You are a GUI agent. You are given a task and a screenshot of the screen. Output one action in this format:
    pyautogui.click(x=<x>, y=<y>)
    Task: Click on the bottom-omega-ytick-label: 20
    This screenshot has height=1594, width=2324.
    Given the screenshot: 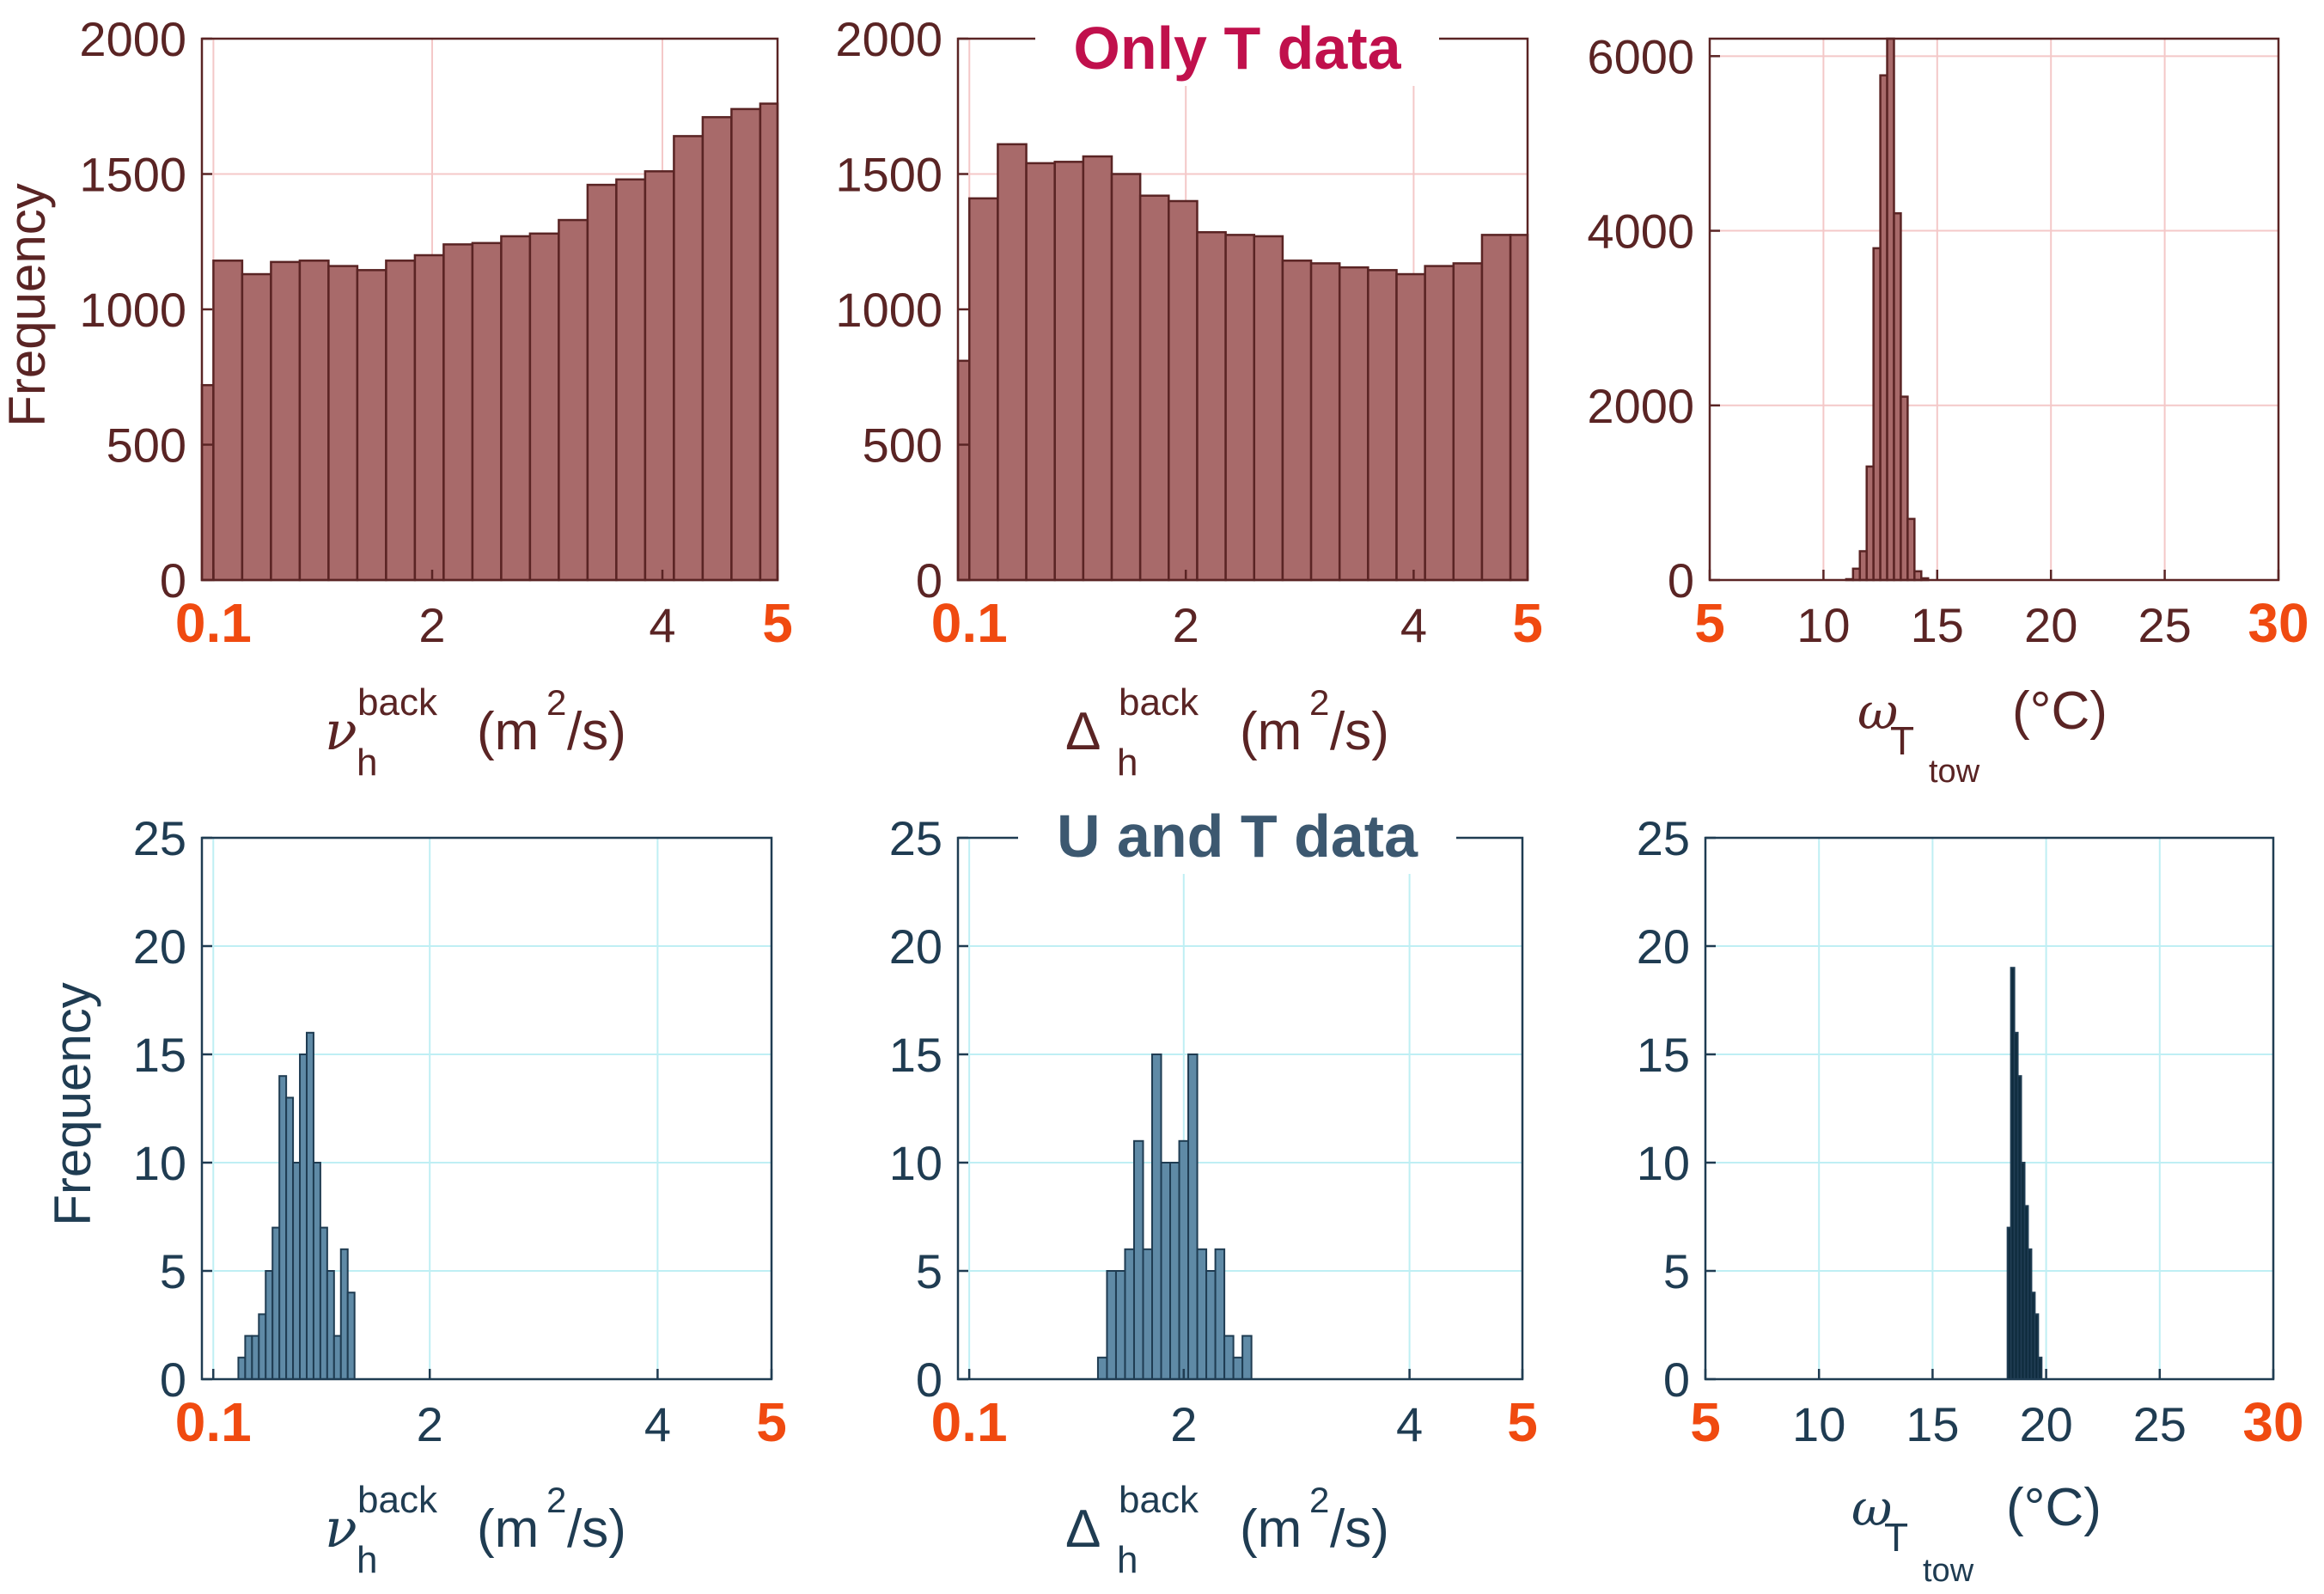 What is the action you would take?
    pyautogui.click(x=1663, y=946)
    